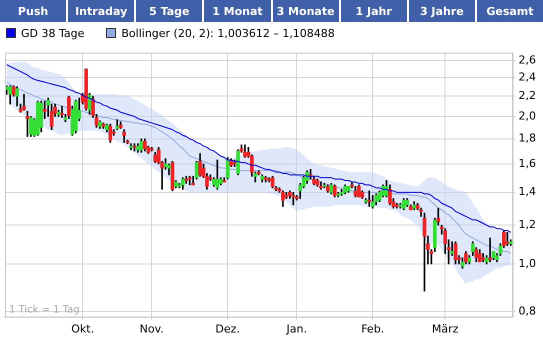 This screenshot has width=543, height=347. What do you see at coordinates (445, 329) in the screenshot?
I see `x-tick-label: März` at bounding box center [445, 329].